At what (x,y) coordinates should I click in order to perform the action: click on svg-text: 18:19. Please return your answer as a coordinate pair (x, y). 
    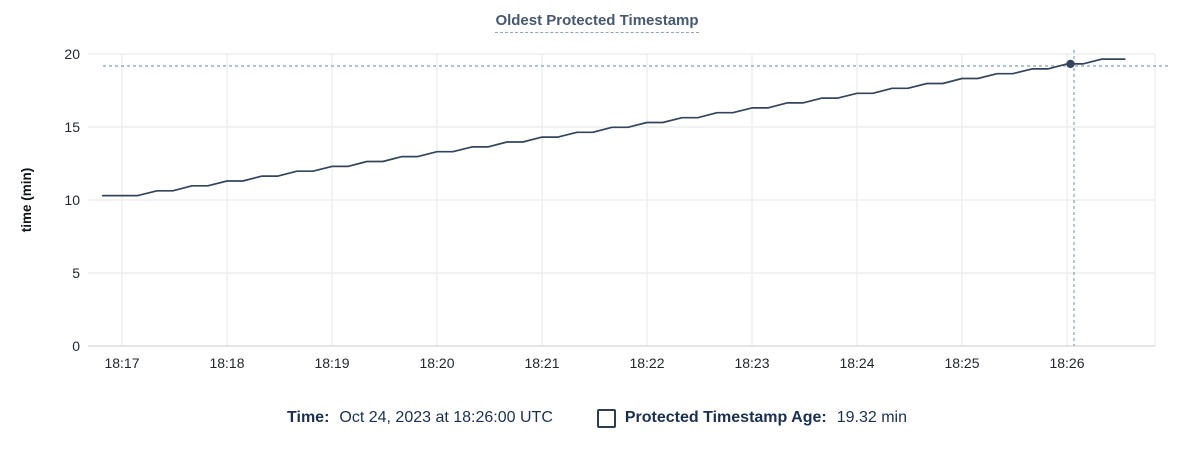
    Looking at the image, I should click on (331, 363).